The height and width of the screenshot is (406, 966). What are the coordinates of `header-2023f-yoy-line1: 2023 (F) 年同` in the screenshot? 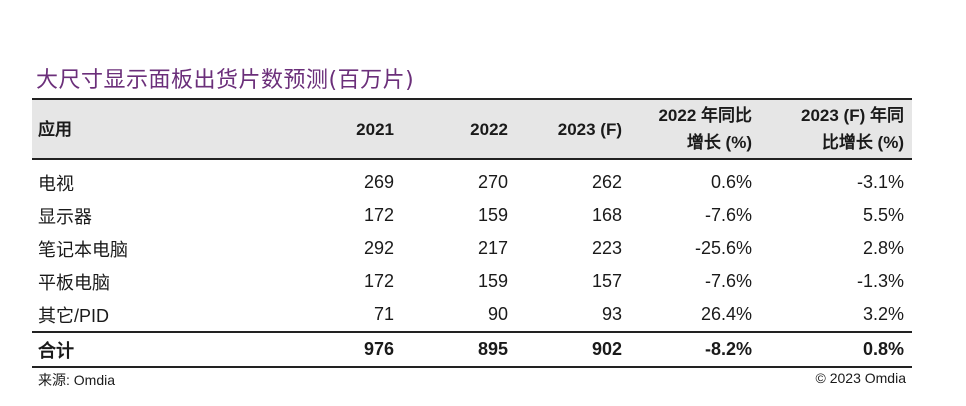 It's located at (852, 115).